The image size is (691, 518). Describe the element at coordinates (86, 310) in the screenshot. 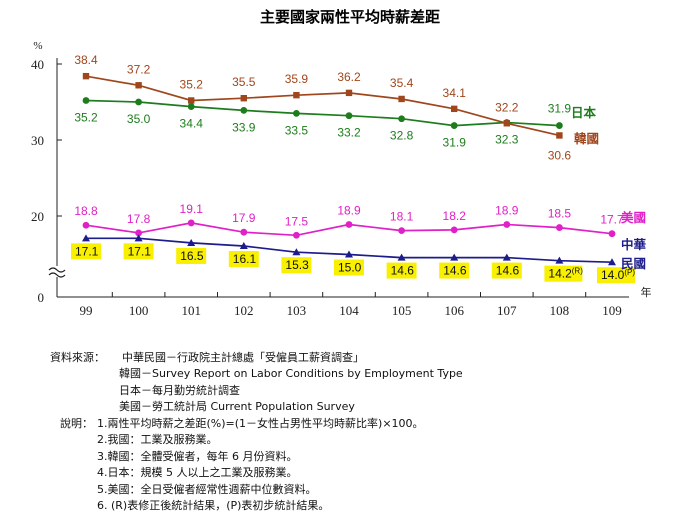

I see `x-tick-label: 99` at that location.